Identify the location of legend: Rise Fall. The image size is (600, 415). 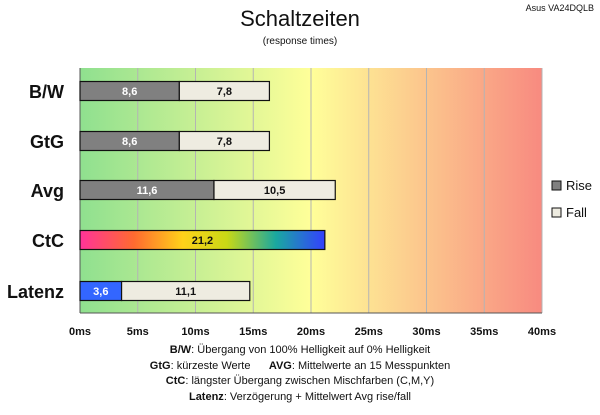
(571, 199).